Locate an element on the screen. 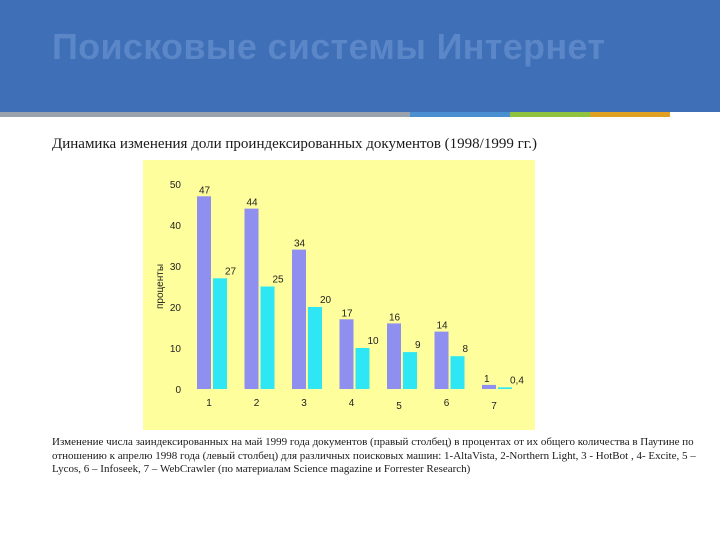 This screenshot has height=540, width=720. y-tick-label: 20 is located at coordinates (176, 308).